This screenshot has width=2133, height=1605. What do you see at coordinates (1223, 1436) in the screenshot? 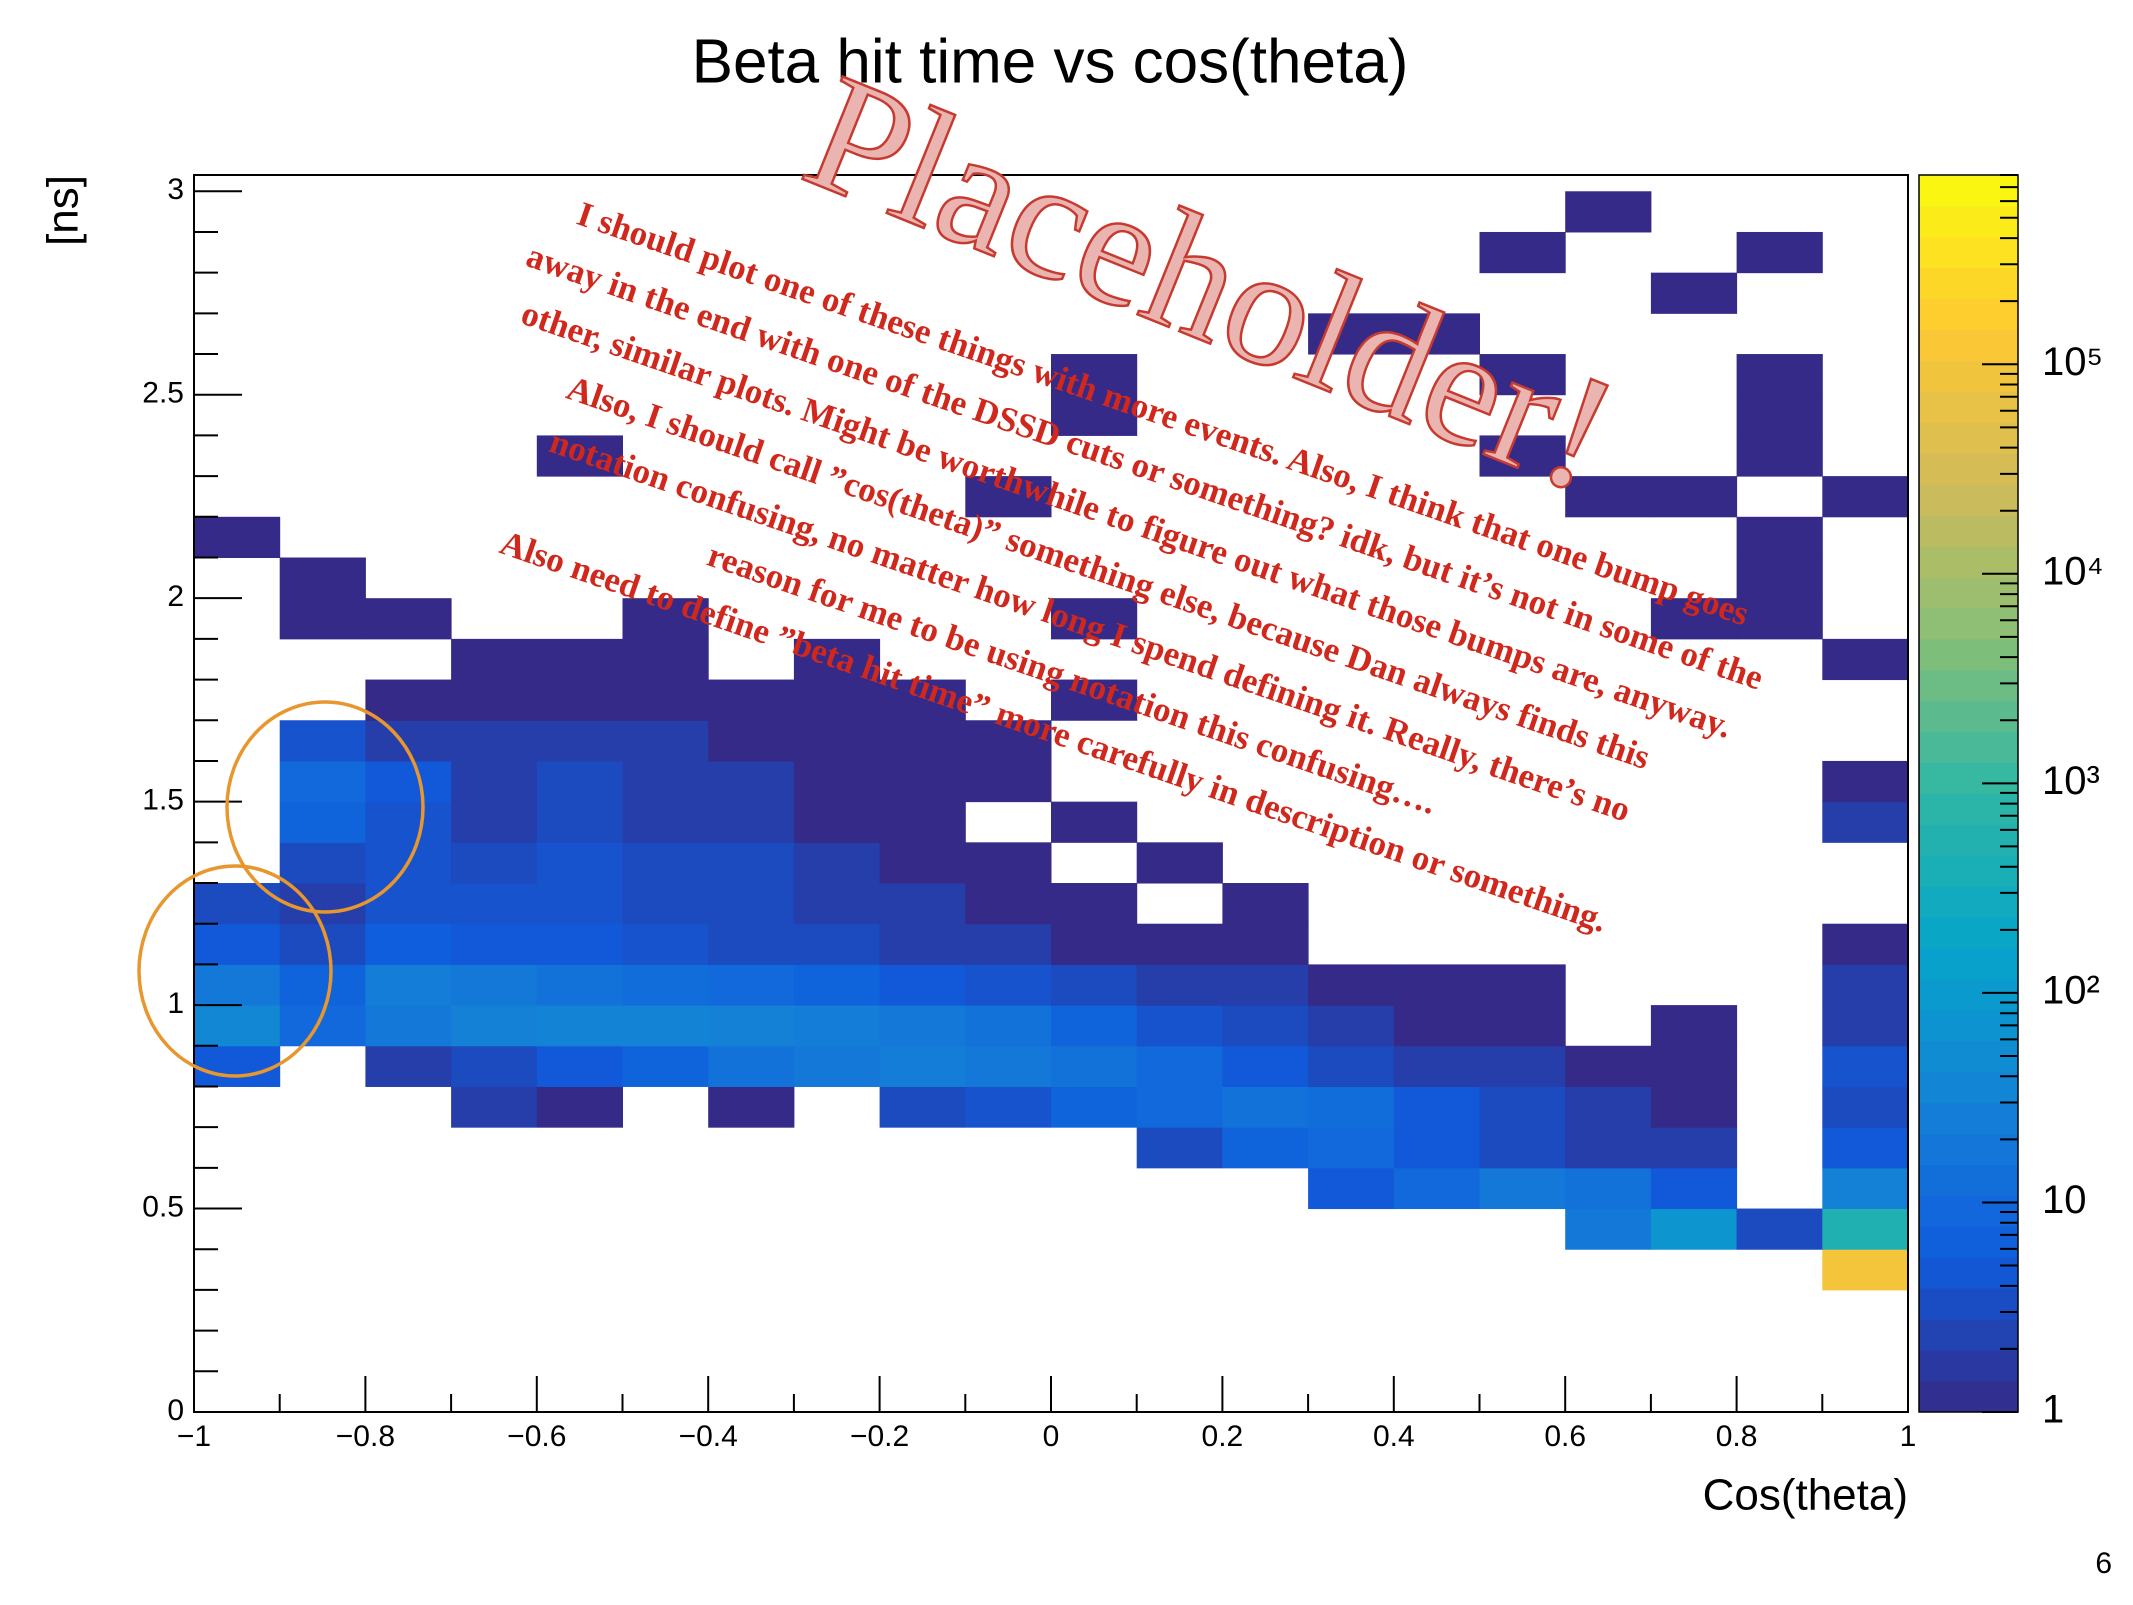
I see `x-tick-label: 0.2` at bounding box center [1223, 1436].